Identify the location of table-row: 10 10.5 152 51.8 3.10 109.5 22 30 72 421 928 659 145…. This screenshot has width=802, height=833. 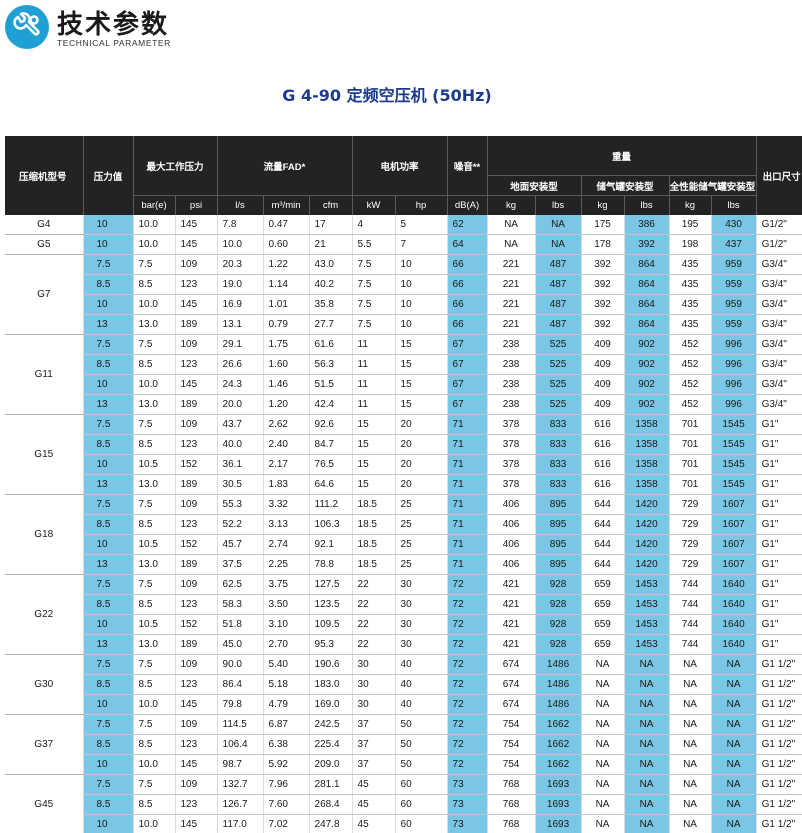
(403, 624).